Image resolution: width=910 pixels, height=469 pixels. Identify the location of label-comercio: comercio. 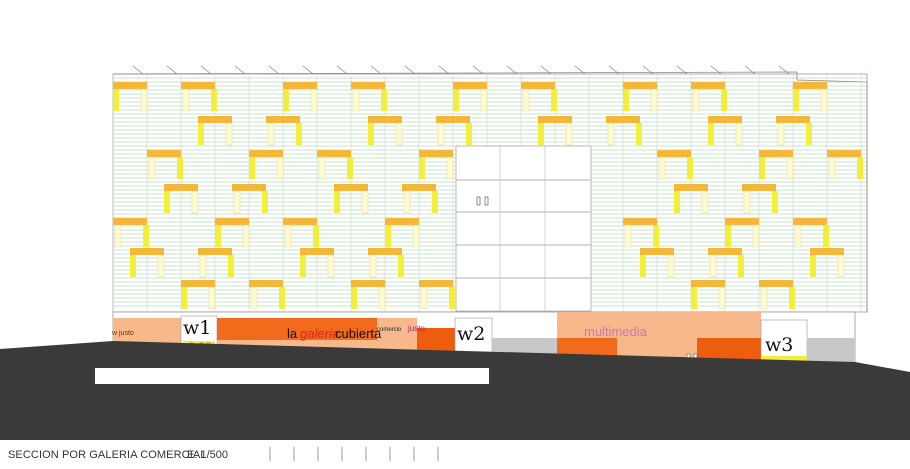
(389, 330).